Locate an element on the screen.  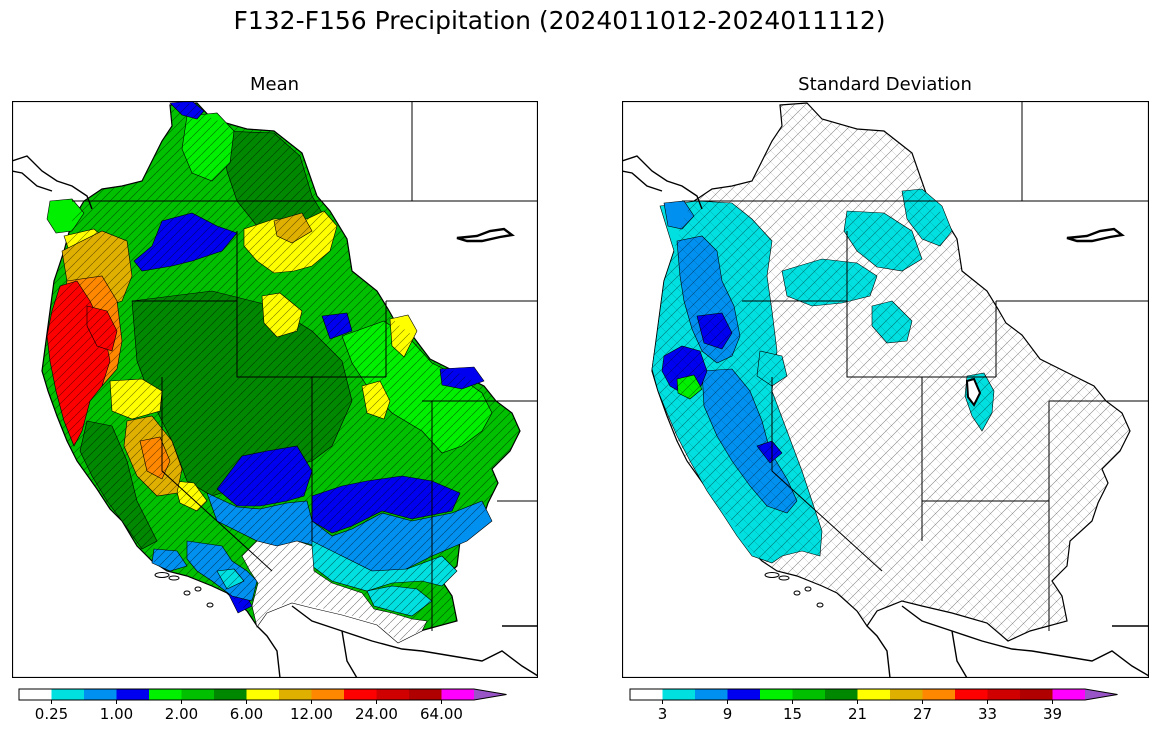
std-lake-superior is located at coordinates (1095, 235).